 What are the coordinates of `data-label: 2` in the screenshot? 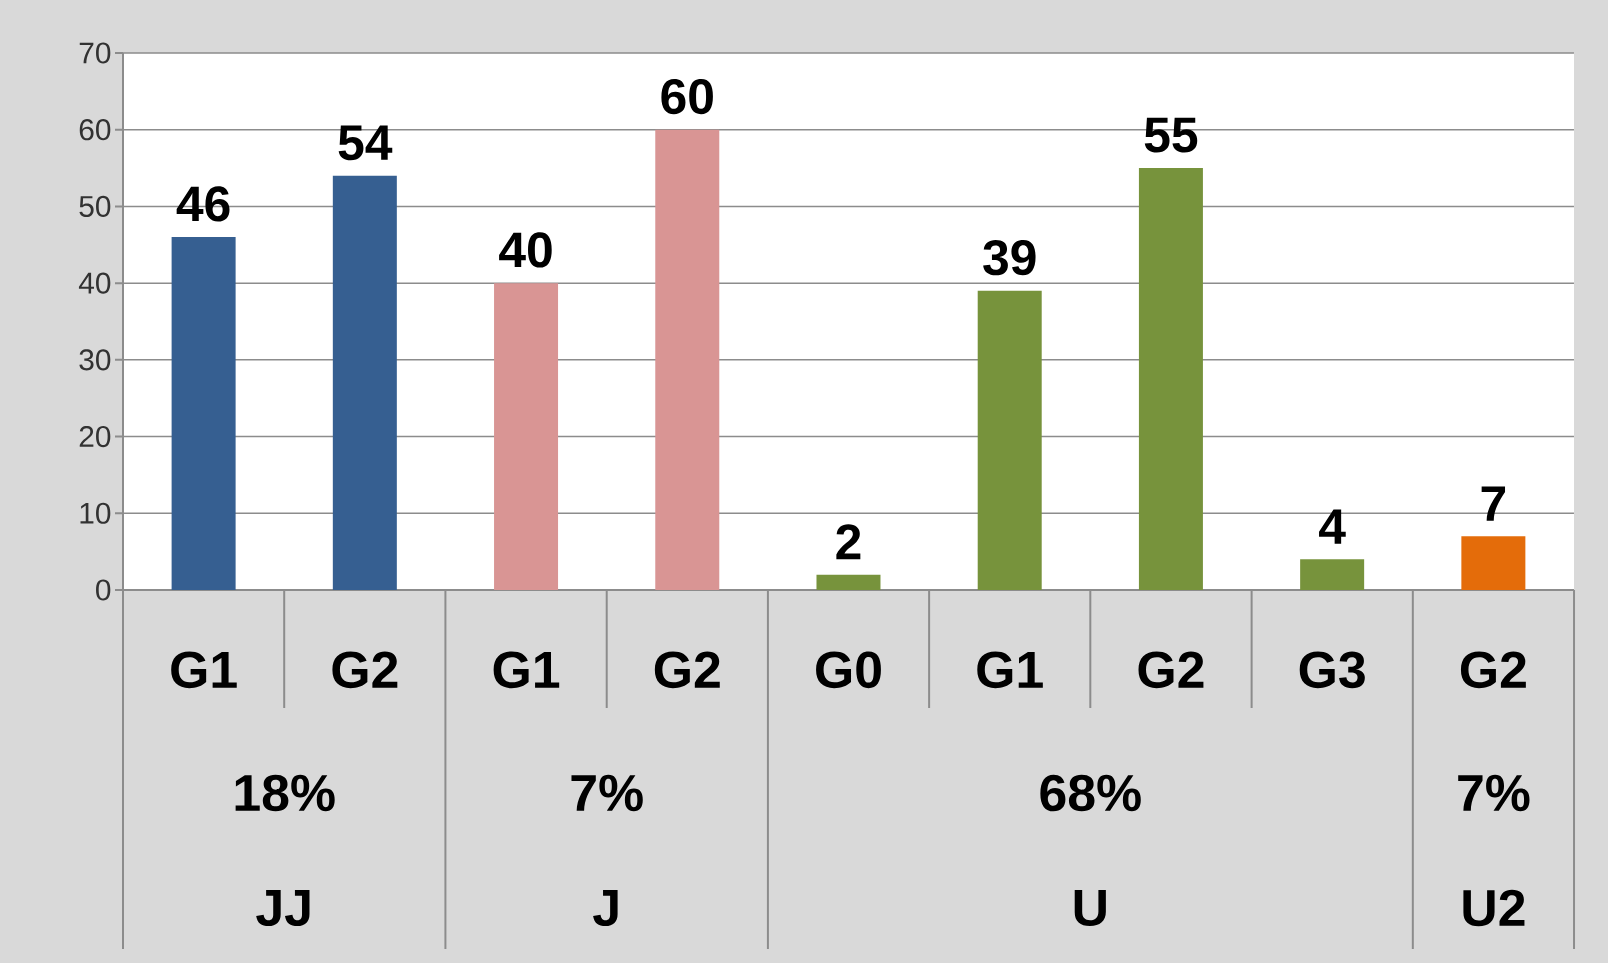 It's located at (848, 542).